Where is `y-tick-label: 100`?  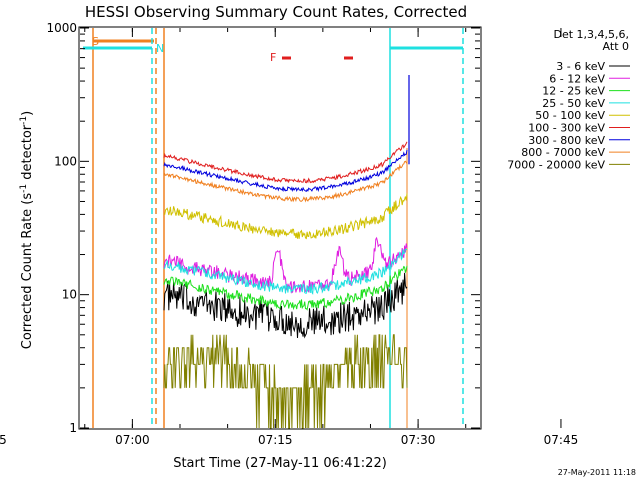 y-tick-label: 100 is located at coordinates (65, 161).